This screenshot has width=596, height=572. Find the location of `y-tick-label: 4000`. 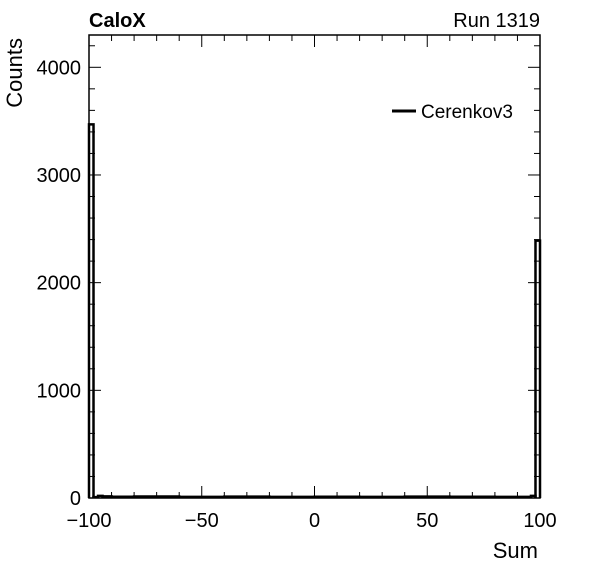

y-tick-label: 4000 is located at coordinates (59, 68).